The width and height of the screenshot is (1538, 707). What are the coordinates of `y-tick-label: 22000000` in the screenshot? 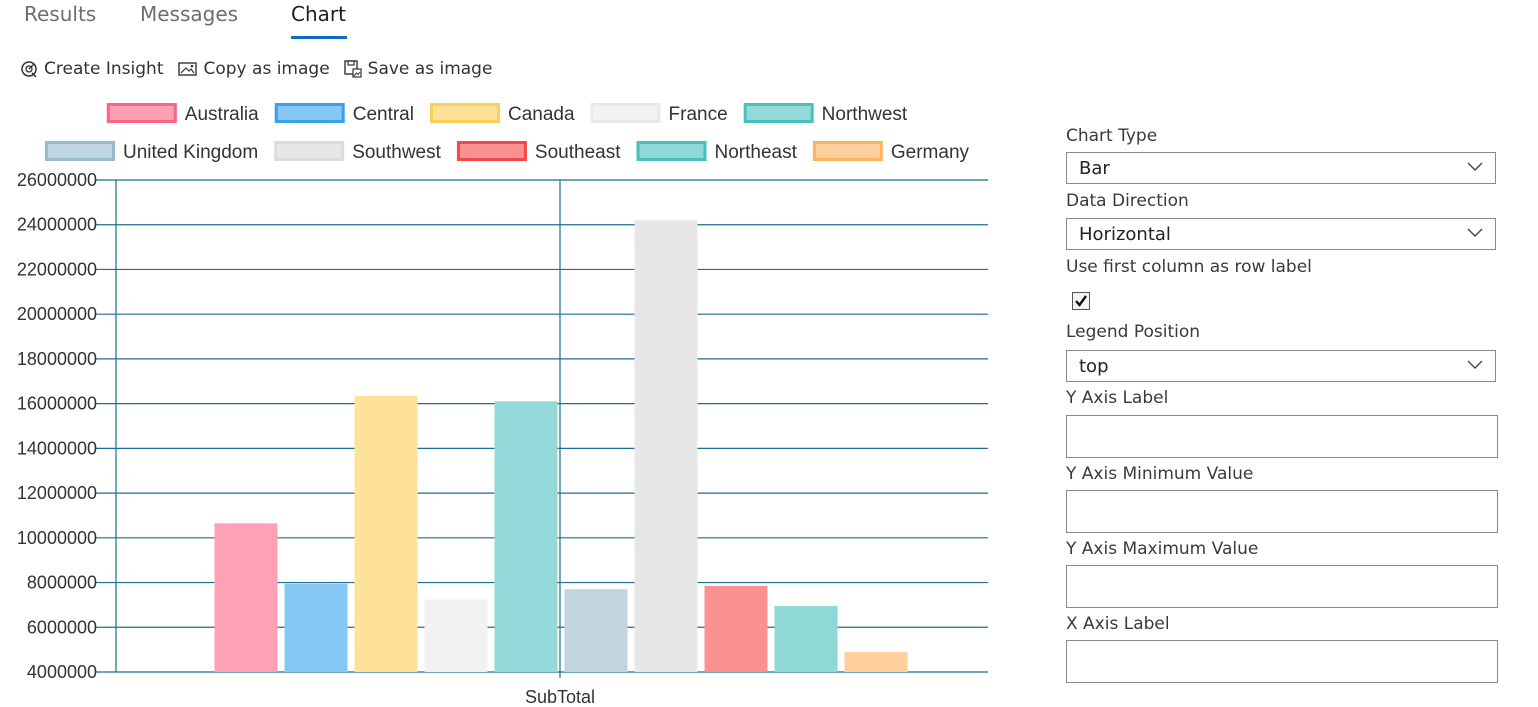 It's located at (57, 269).